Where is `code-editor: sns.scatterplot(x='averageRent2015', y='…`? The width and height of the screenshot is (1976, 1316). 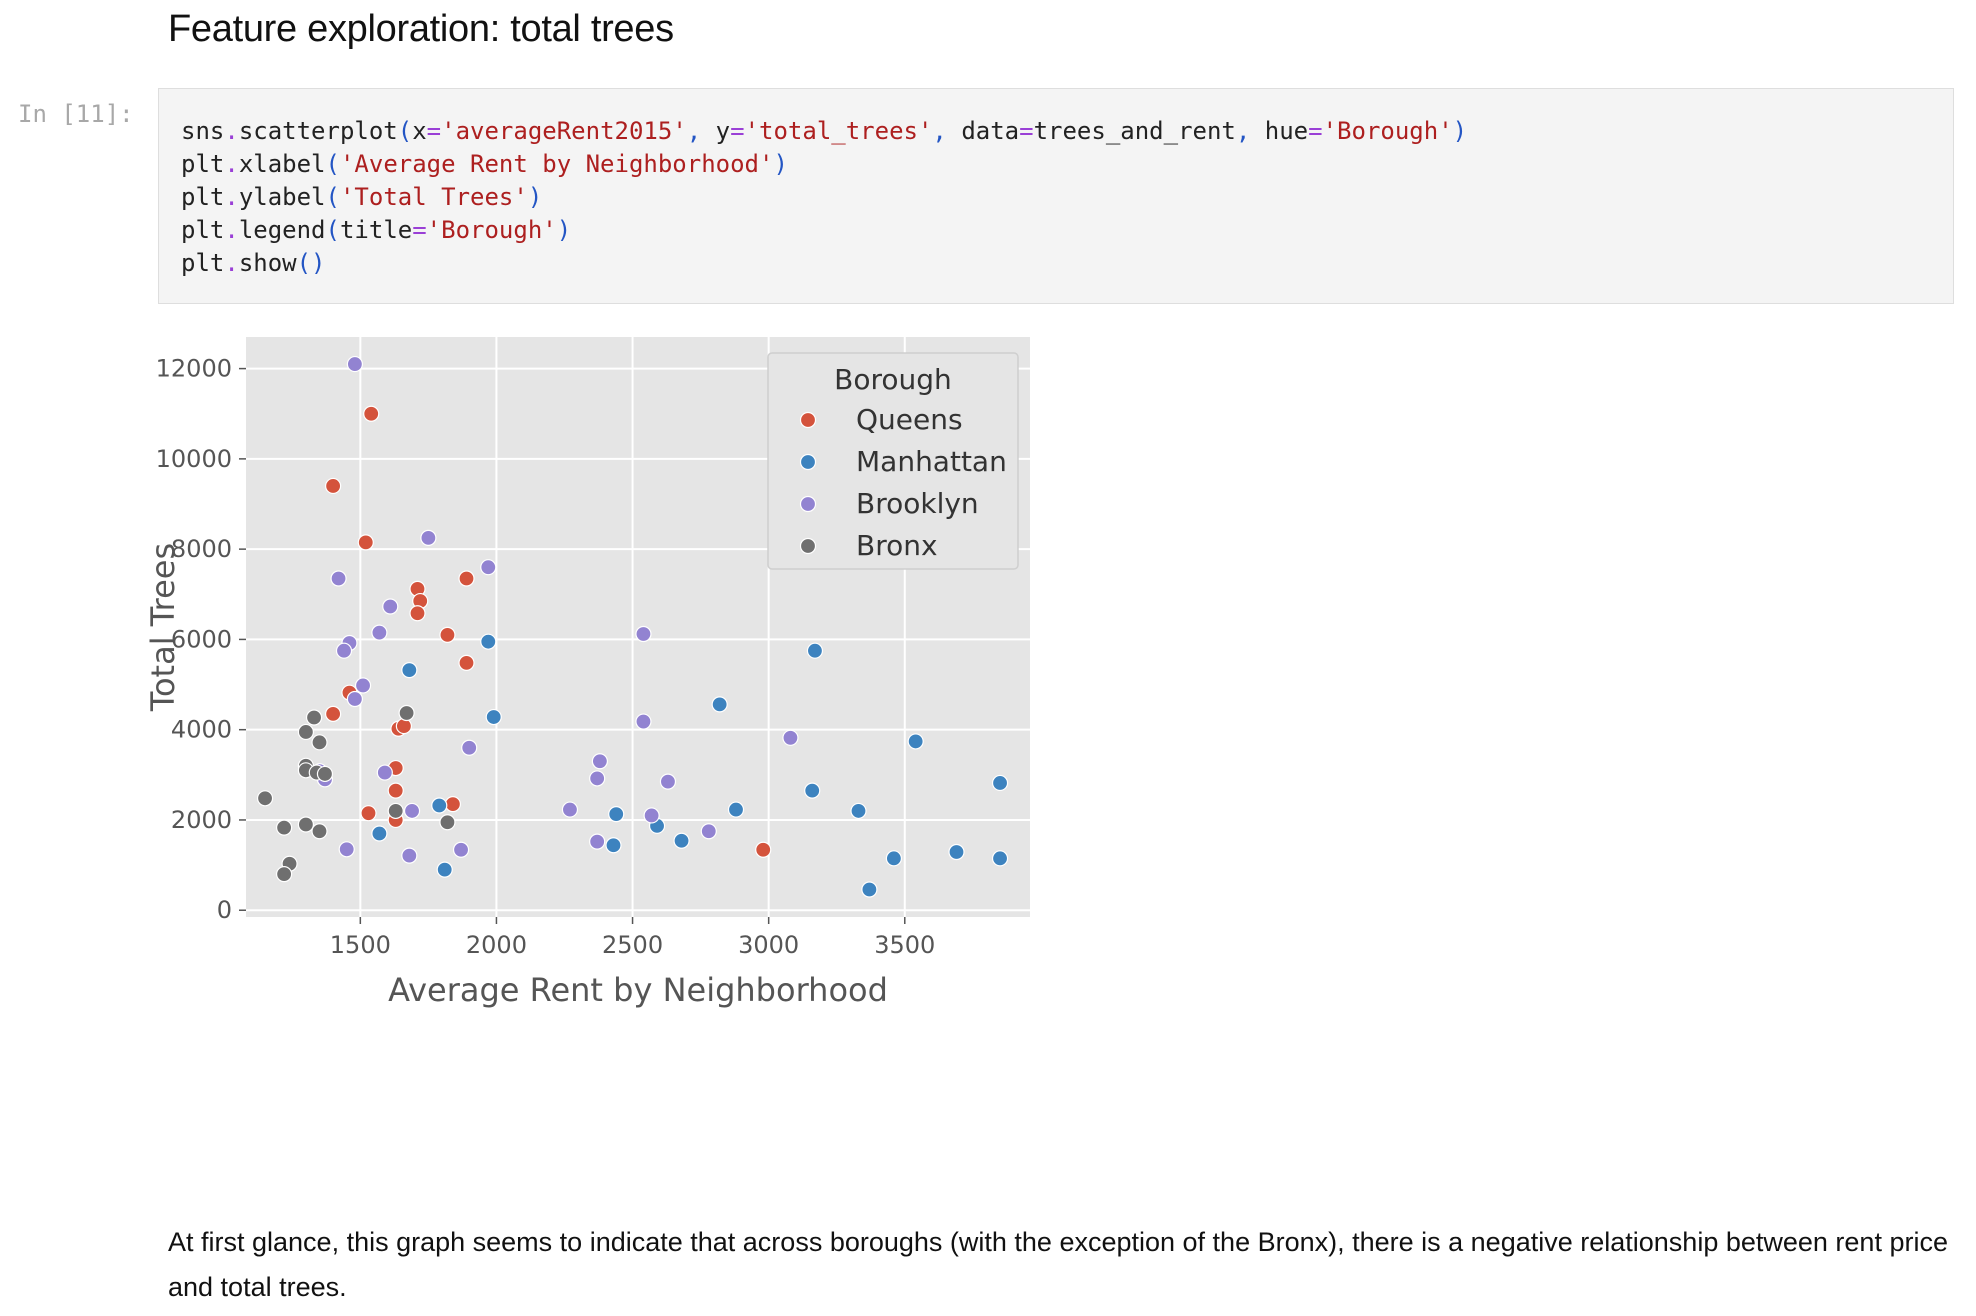 code-editor: sns.scatterplot(x='averageRent2015', y='… is located at coordinates (824, 197).